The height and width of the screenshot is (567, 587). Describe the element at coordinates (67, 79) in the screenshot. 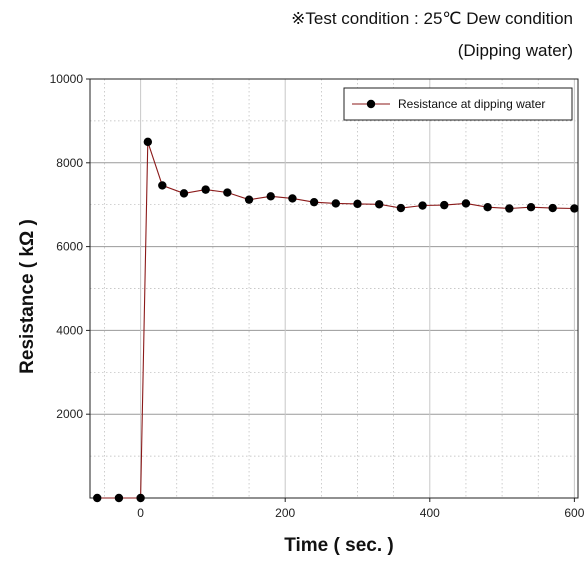

I see `y-tick-label: 10000` at that location.